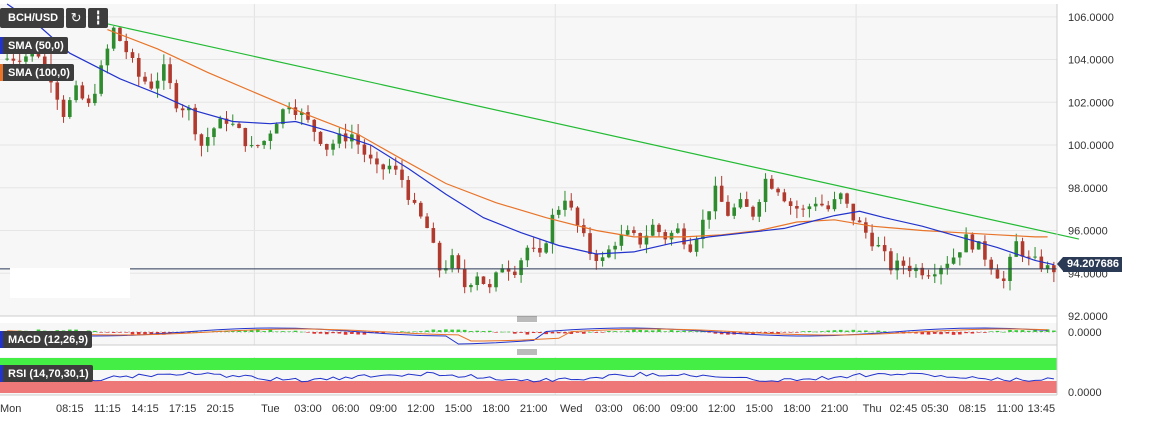 This screenshot has width=1149, height=432. I want to click on macd-pane, so click(528, 334).